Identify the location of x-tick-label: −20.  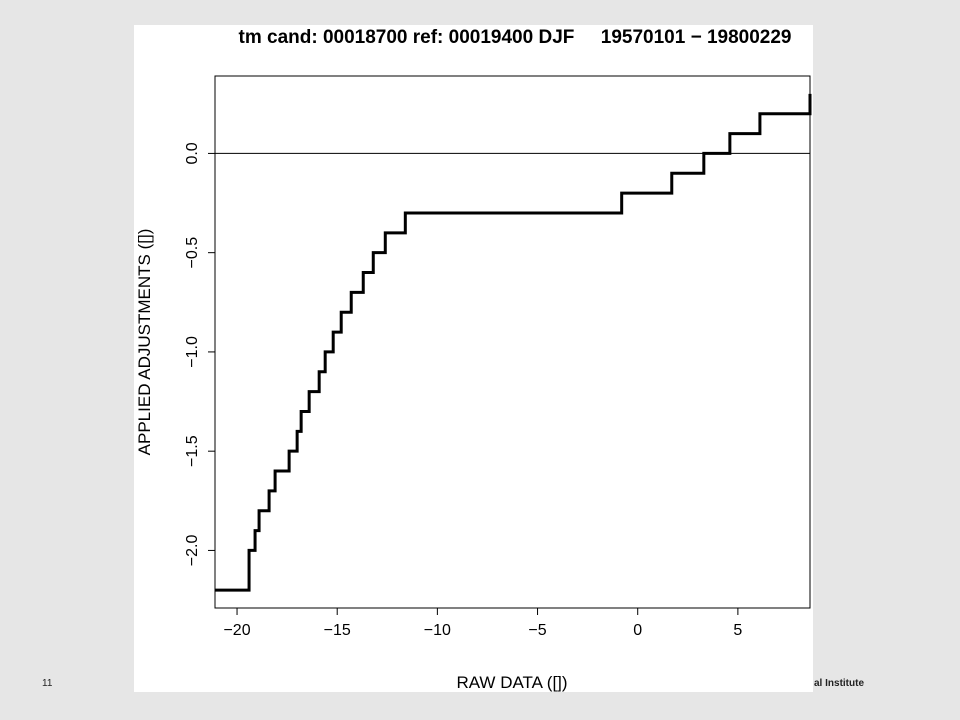
(236, 630).